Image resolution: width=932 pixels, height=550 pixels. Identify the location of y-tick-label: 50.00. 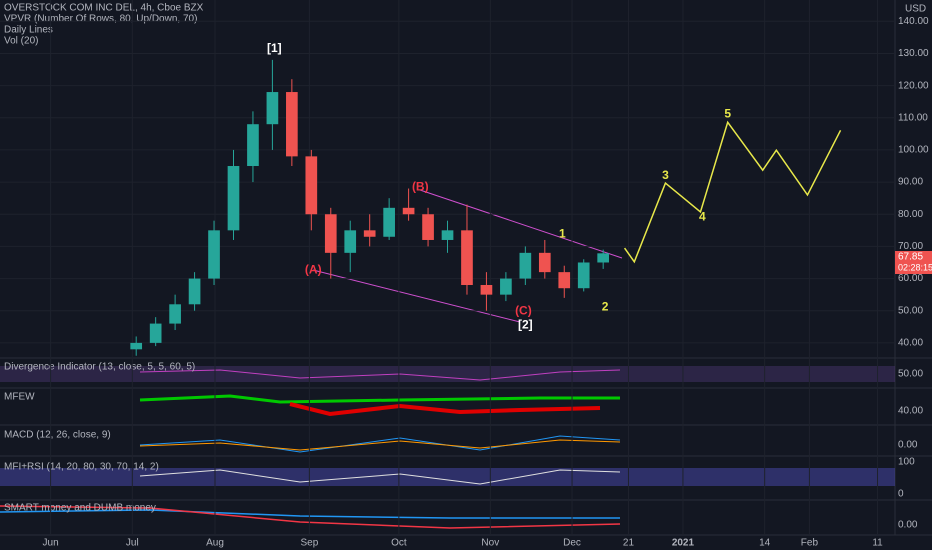
(910, 310).